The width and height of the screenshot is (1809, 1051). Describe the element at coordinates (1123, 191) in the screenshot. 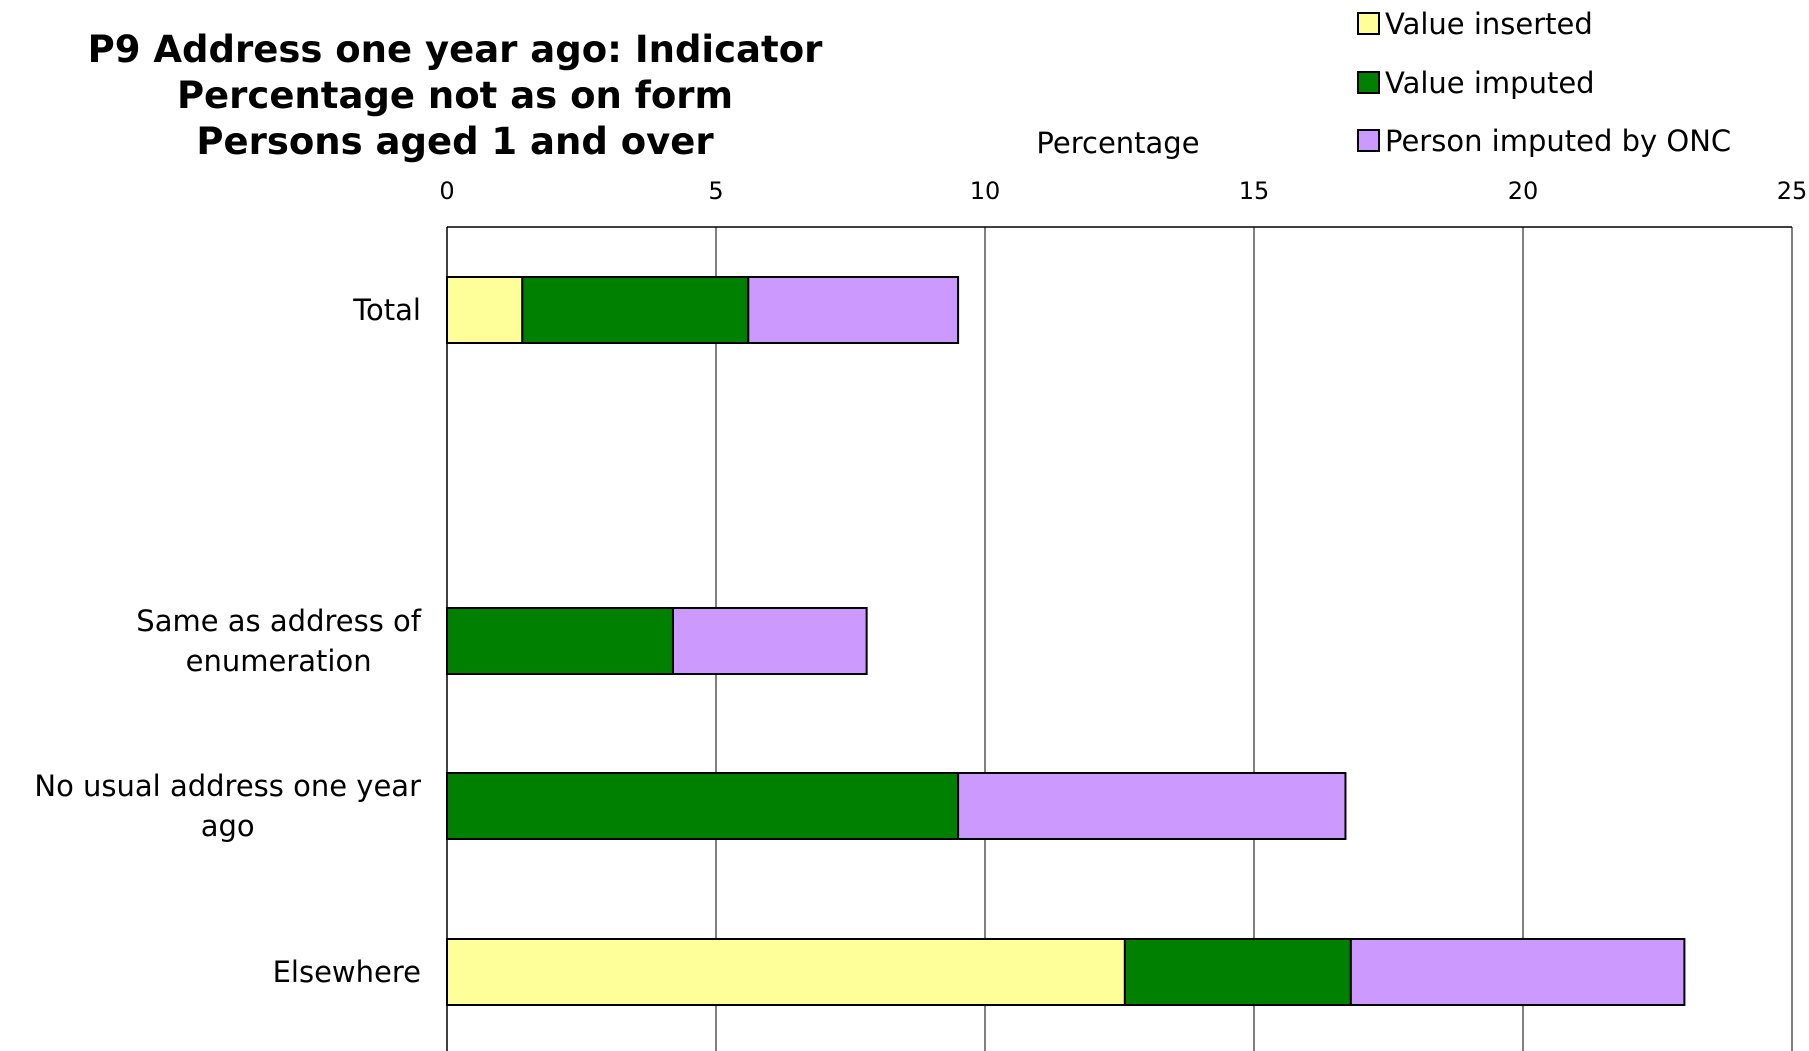

I see `x-axis-ticks: 0 5 10 15 20 25` at that location.